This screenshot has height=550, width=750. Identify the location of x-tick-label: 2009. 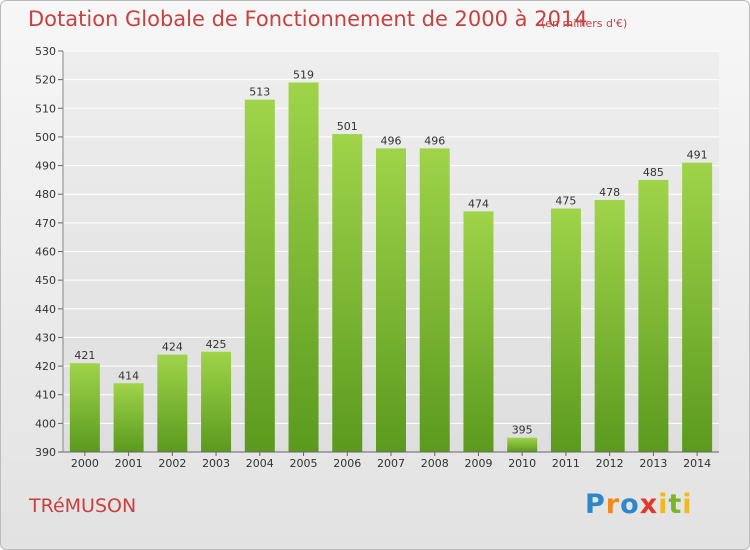
(478, 463).